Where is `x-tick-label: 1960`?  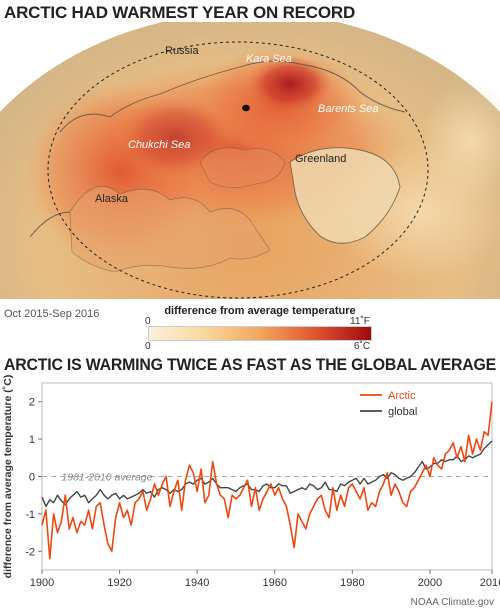
x-tick-label: 1960 is located at coordinates (275, 583).